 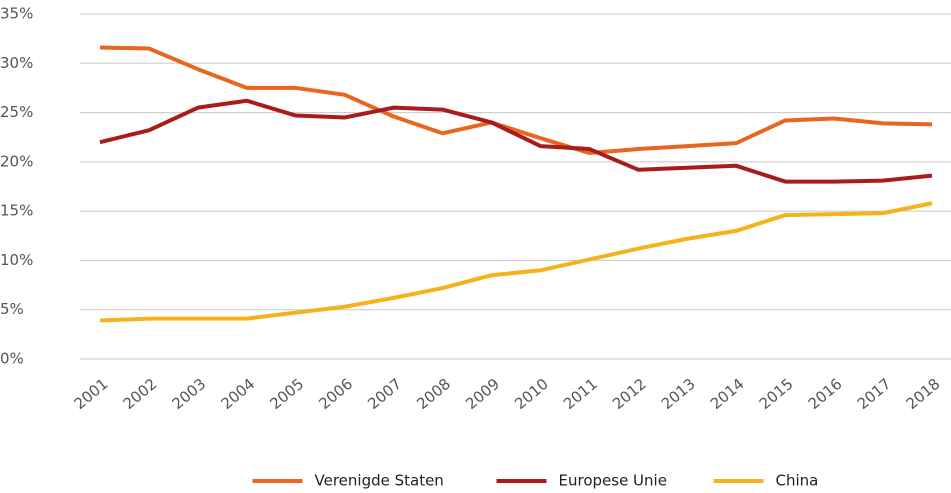 I want to click on x-tick-label: 2002, so click(x=140, y=394).